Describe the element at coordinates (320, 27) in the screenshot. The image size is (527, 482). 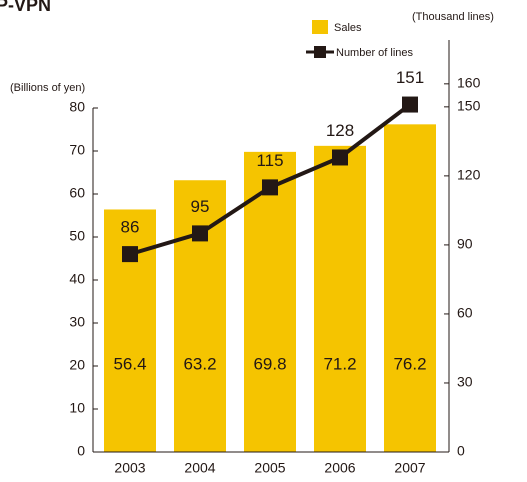
I see `legend-swatch` at that location.